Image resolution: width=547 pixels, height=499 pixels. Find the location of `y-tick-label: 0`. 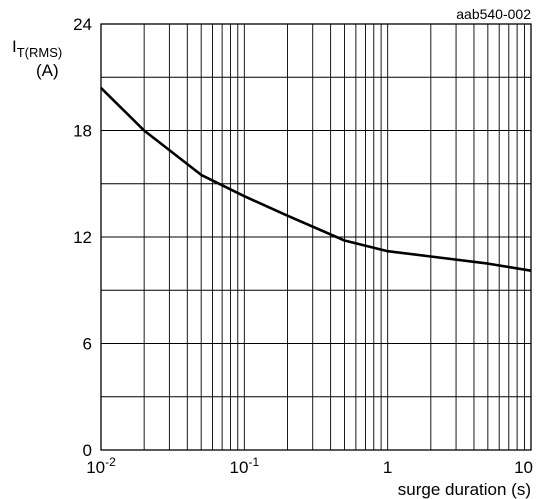

y-tick-label: 0 is located at coordinates (87, 450).